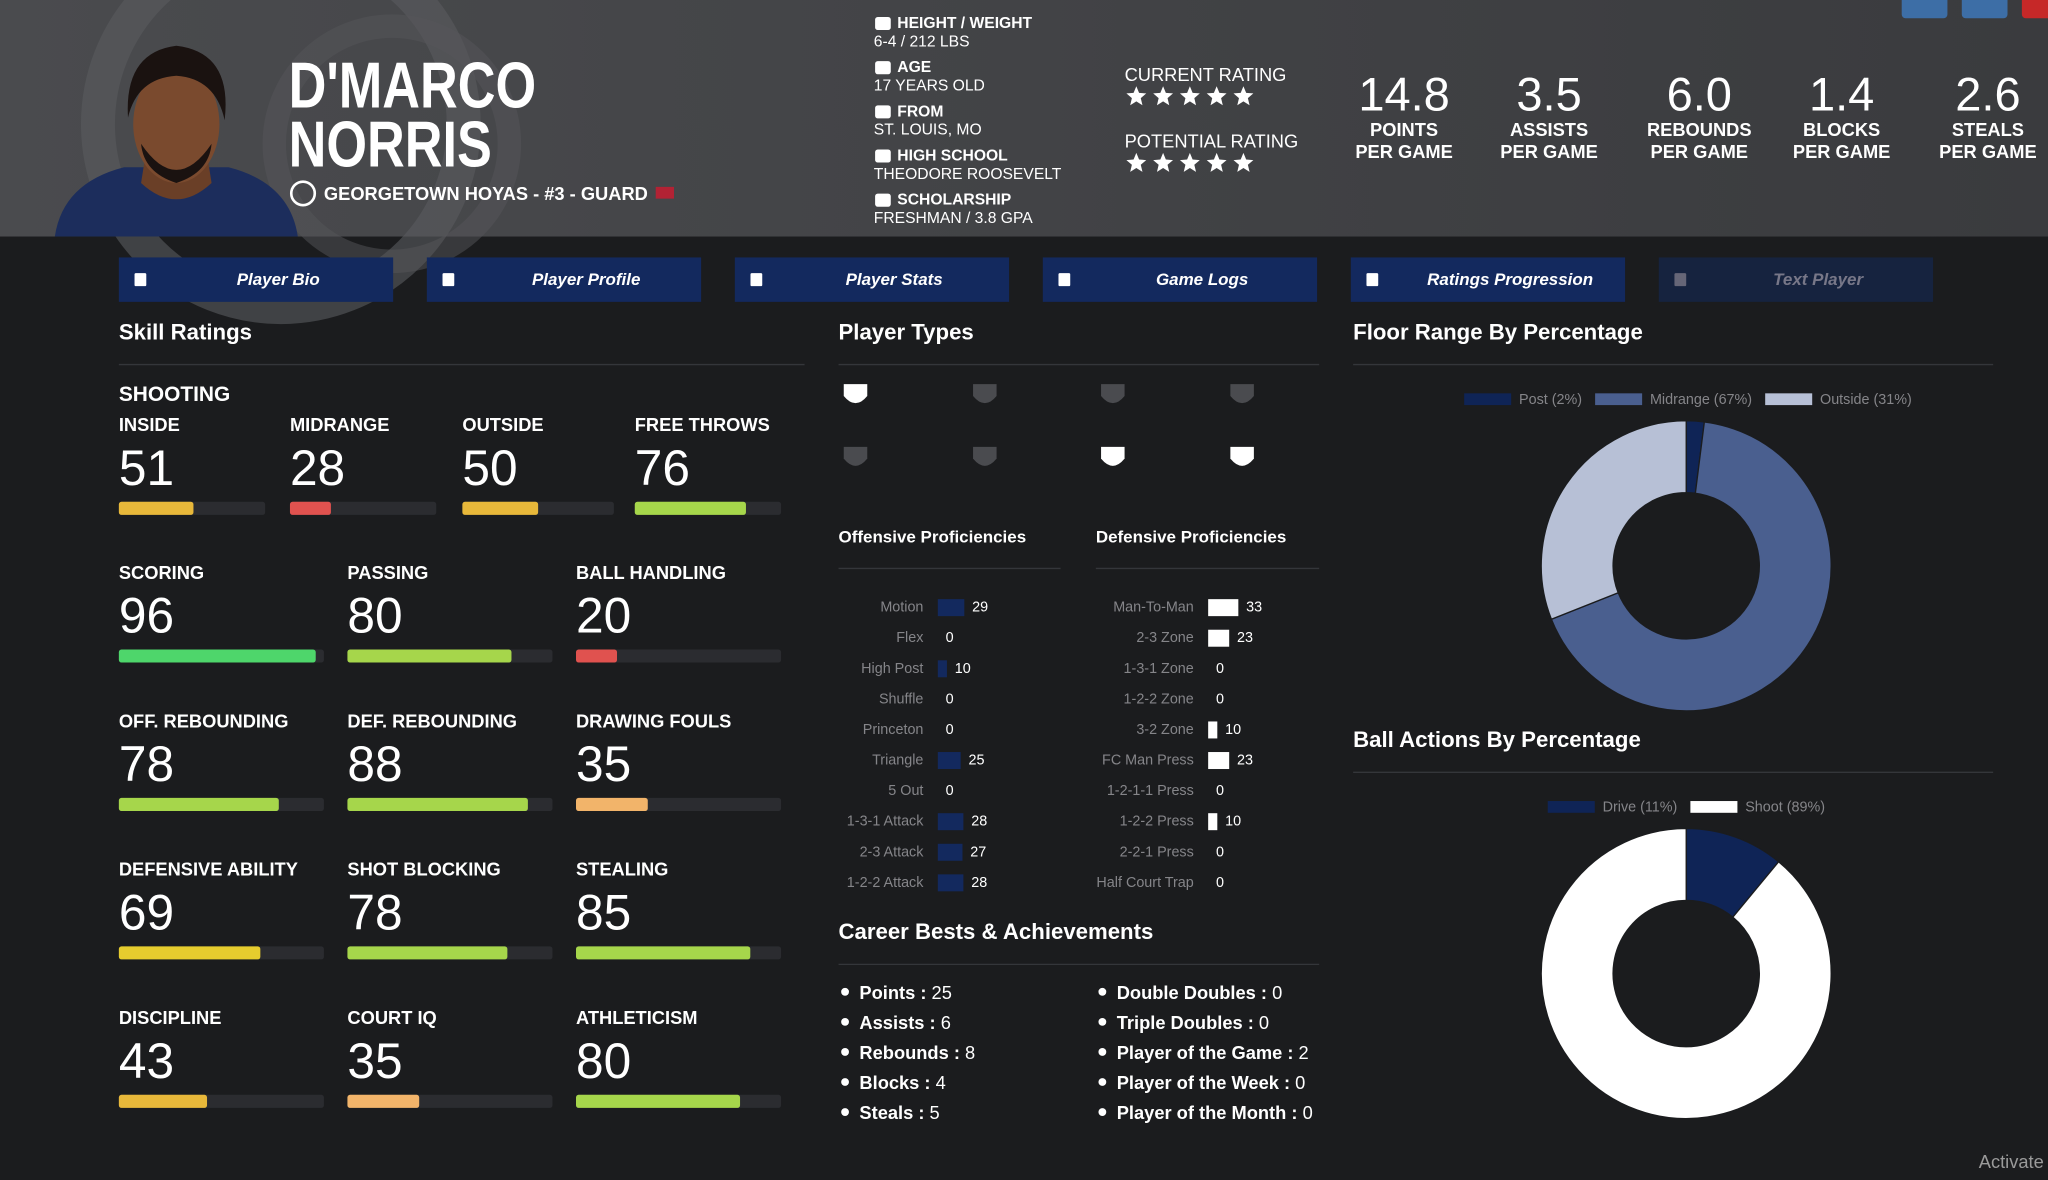 The image size is (2048, 1180). I want to click on career-item: Player of the Month : 0, so click(1215, 1112).